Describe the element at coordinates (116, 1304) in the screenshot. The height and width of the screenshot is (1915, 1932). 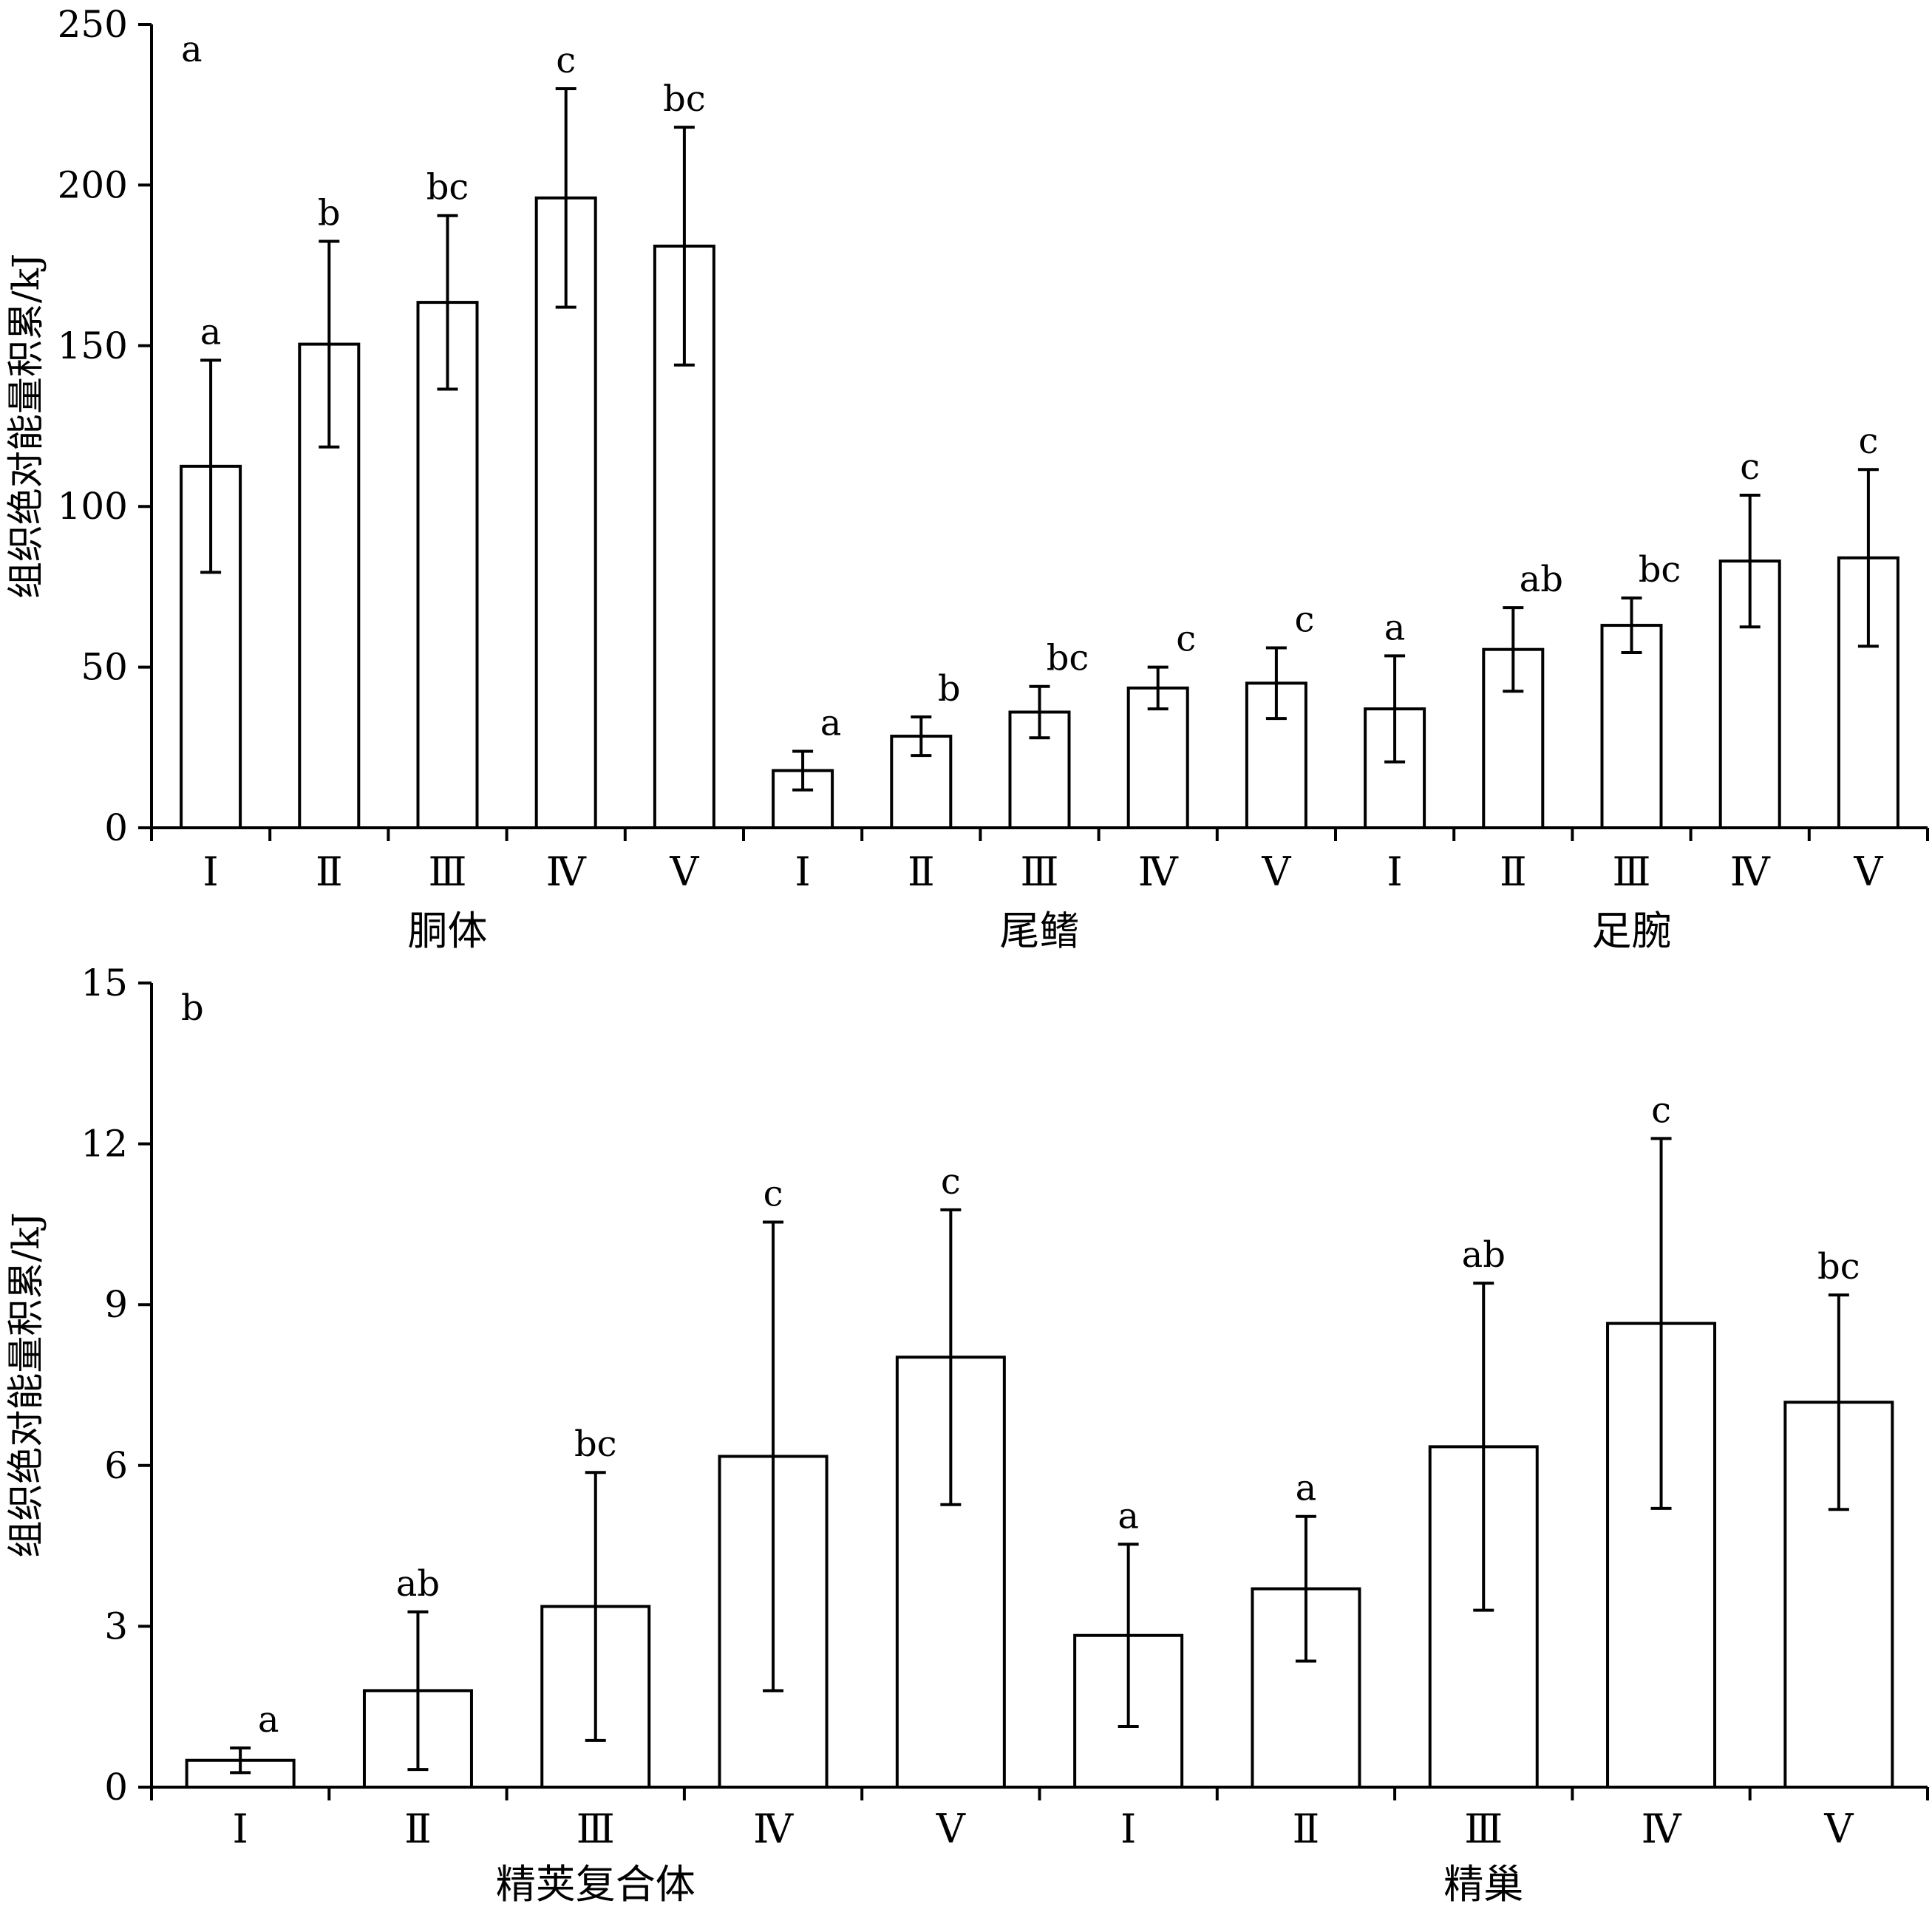
I see `y-tick-label: 9` at that location.